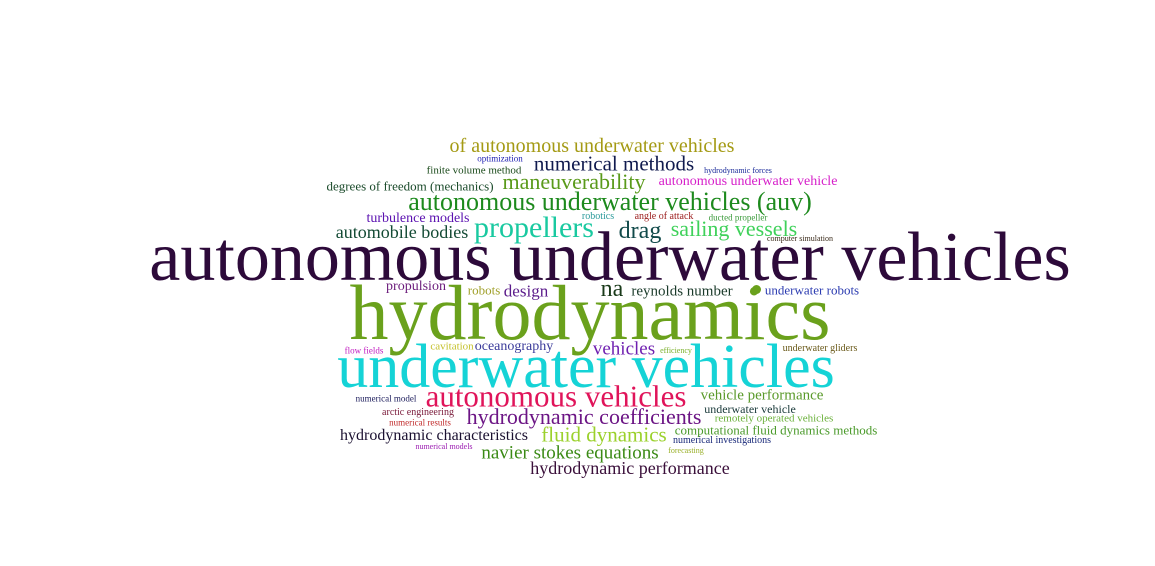  I want to click on word: autonomous underwater vehicles (auv), so click(610, 201).